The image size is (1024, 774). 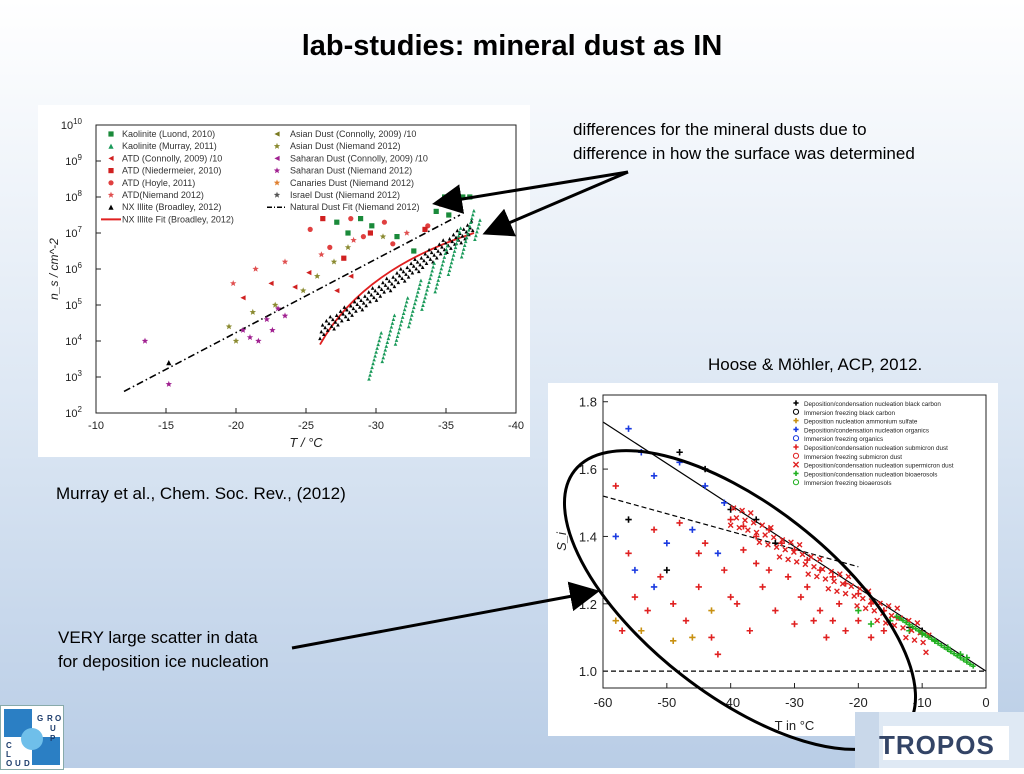 I want to click on right-y-tick-label: 1.8, so click(x=588, y=402).